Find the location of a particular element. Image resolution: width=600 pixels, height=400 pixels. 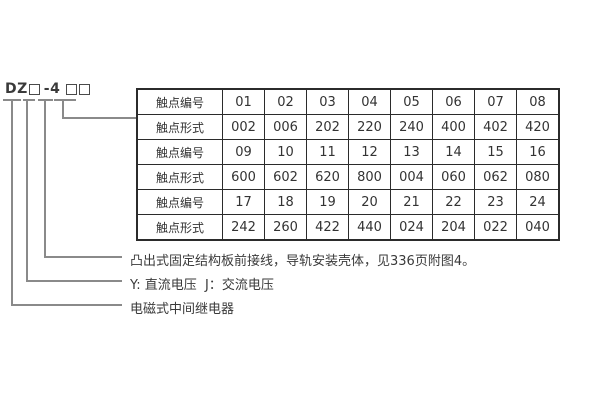

table-cell: 11 is located at coordinates (327, 152).